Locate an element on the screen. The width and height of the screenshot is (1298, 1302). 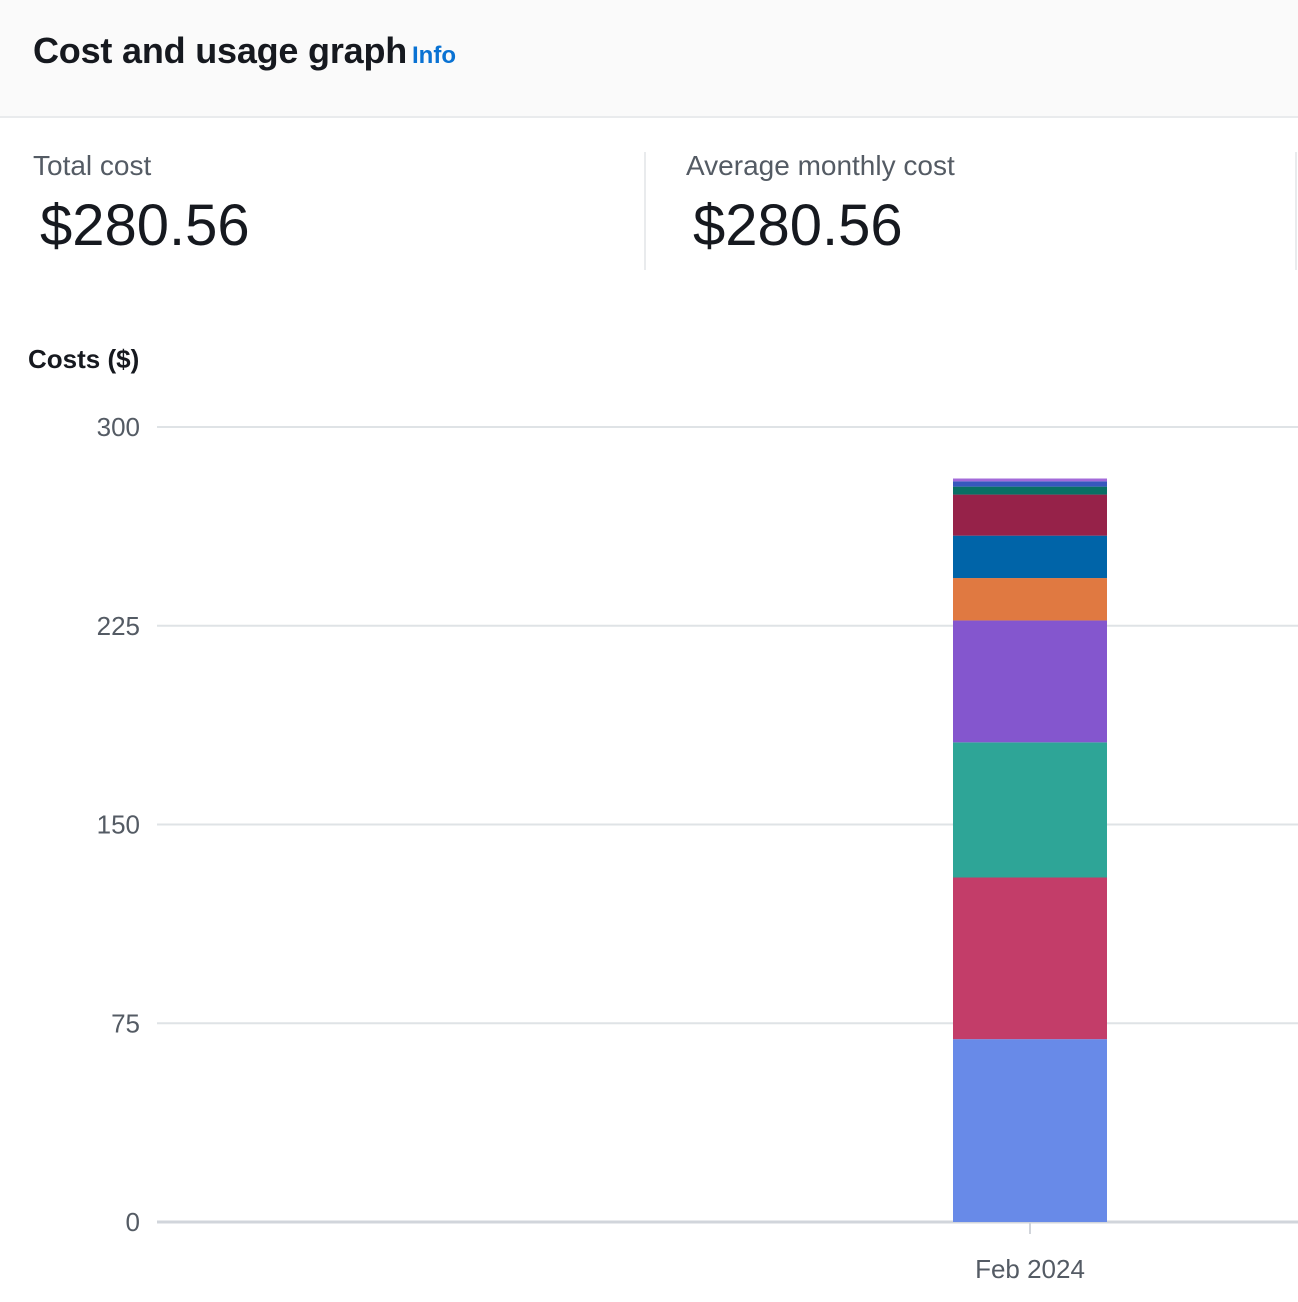
y-tick-label: 150 is located at coordinates (118, 825).